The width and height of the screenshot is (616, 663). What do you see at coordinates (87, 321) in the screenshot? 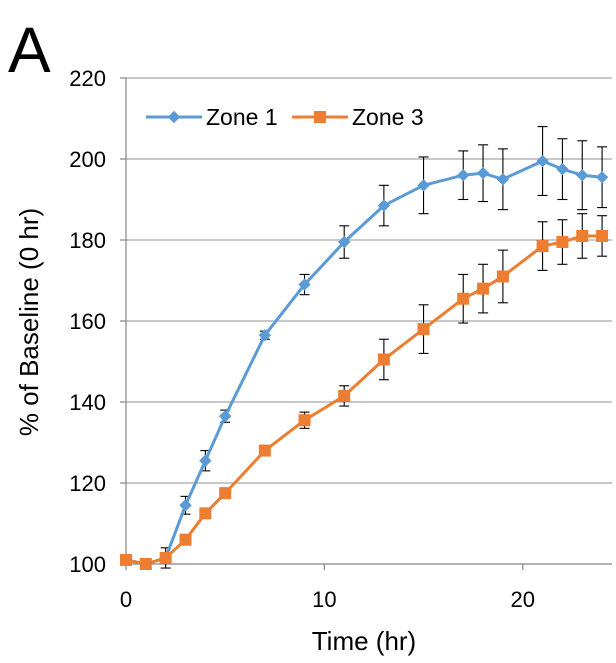
I see `y-tick-label: 160` at bounding box center [87, 321].